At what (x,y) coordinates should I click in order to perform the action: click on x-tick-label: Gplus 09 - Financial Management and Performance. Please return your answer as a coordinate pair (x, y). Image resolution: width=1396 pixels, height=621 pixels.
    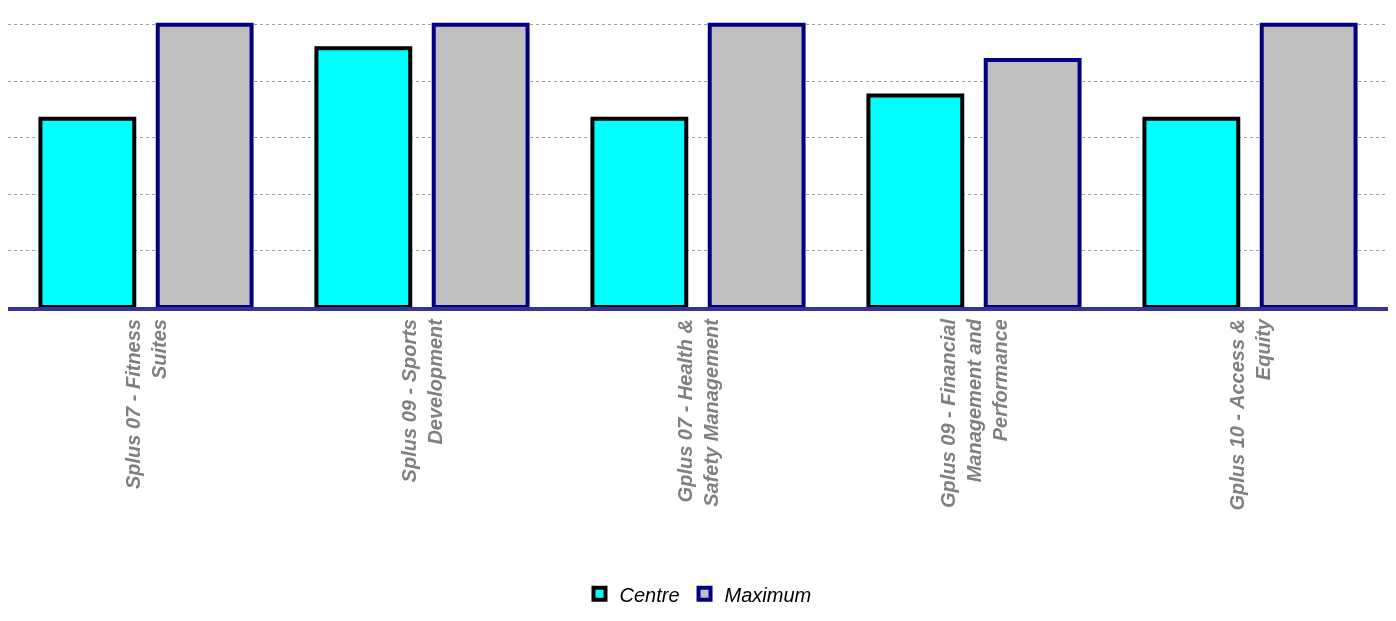
    Looking at the image, I should click on (973, 413).